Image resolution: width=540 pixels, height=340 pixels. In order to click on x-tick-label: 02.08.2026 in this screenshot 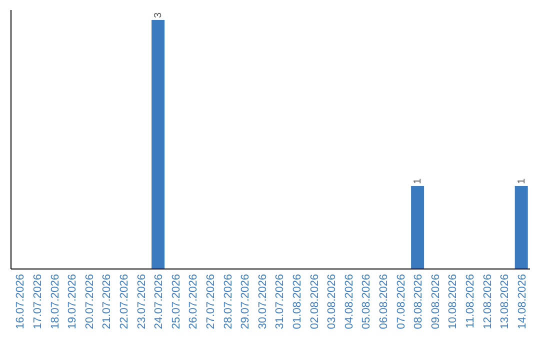, I will do `click(314, 302)`.